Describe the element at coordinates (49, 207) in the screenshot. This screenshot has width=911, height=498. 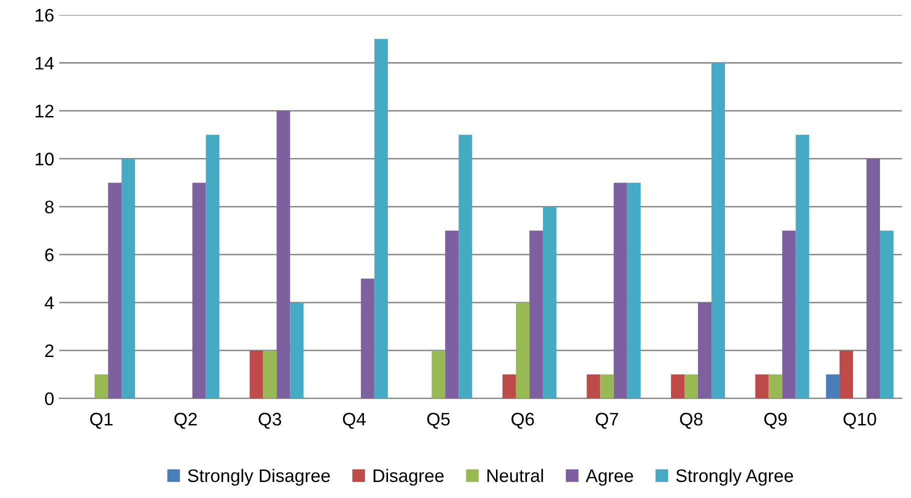
I see `y-tick-label: 8` at that location.